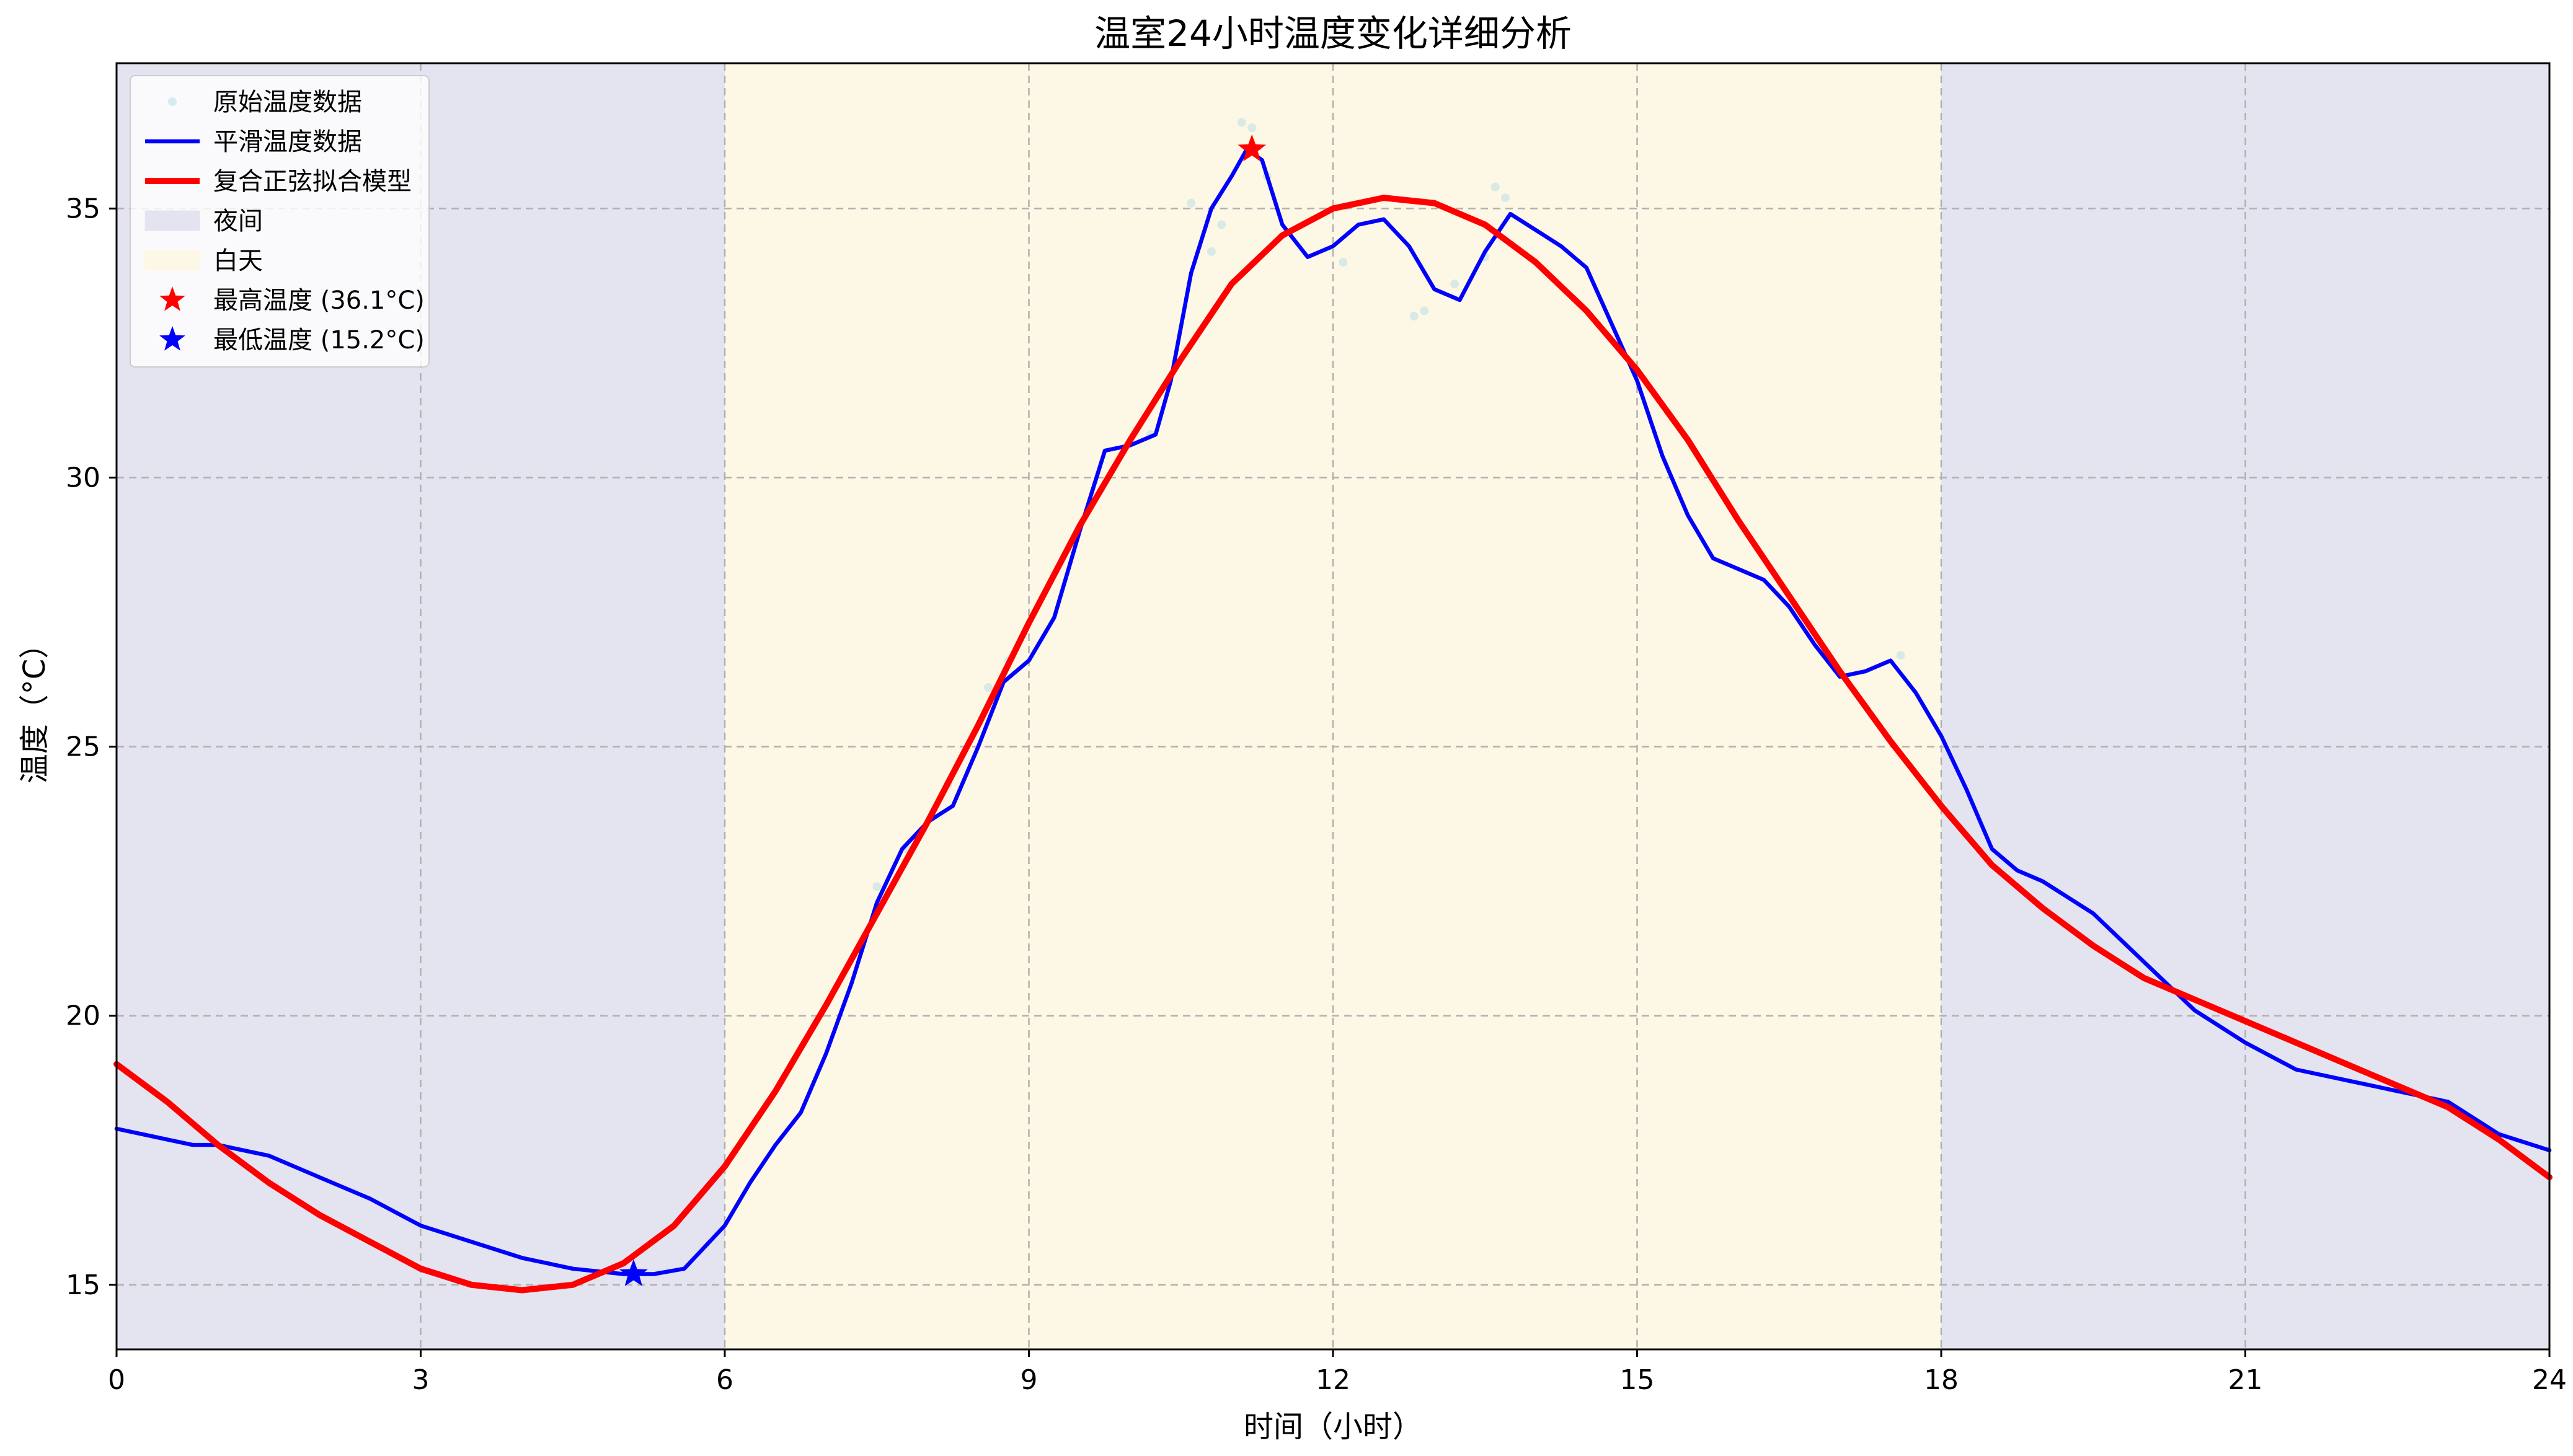 This screenshot has height=1456, width=2573. What do you see at coordinates (83, 478) in the screenshot?
I see `y-tick-label: 30` at bounding box center [83, 478].